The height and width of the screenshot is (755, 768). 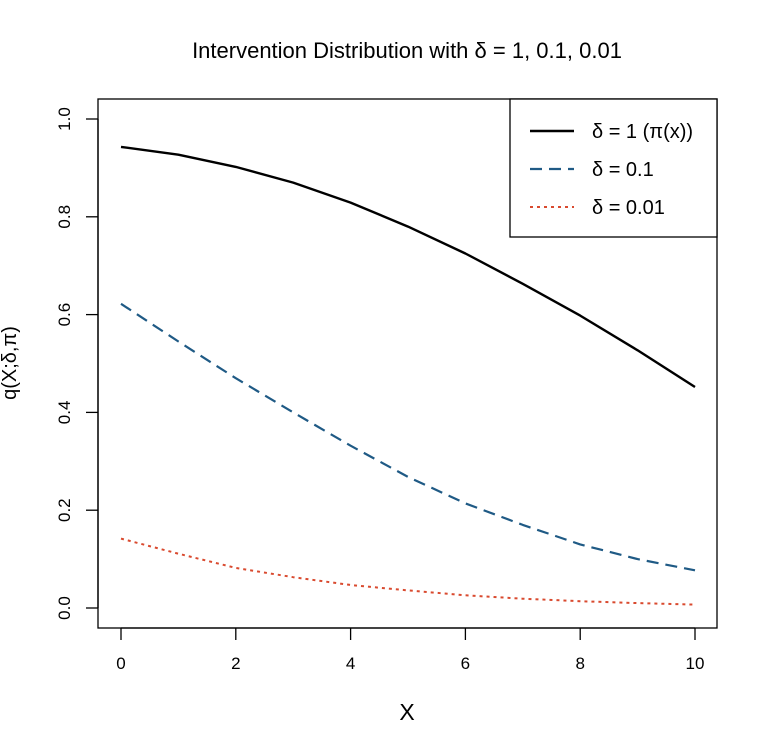 I want to click on y-tick-label: 0.6, so click(x=64, y=315).